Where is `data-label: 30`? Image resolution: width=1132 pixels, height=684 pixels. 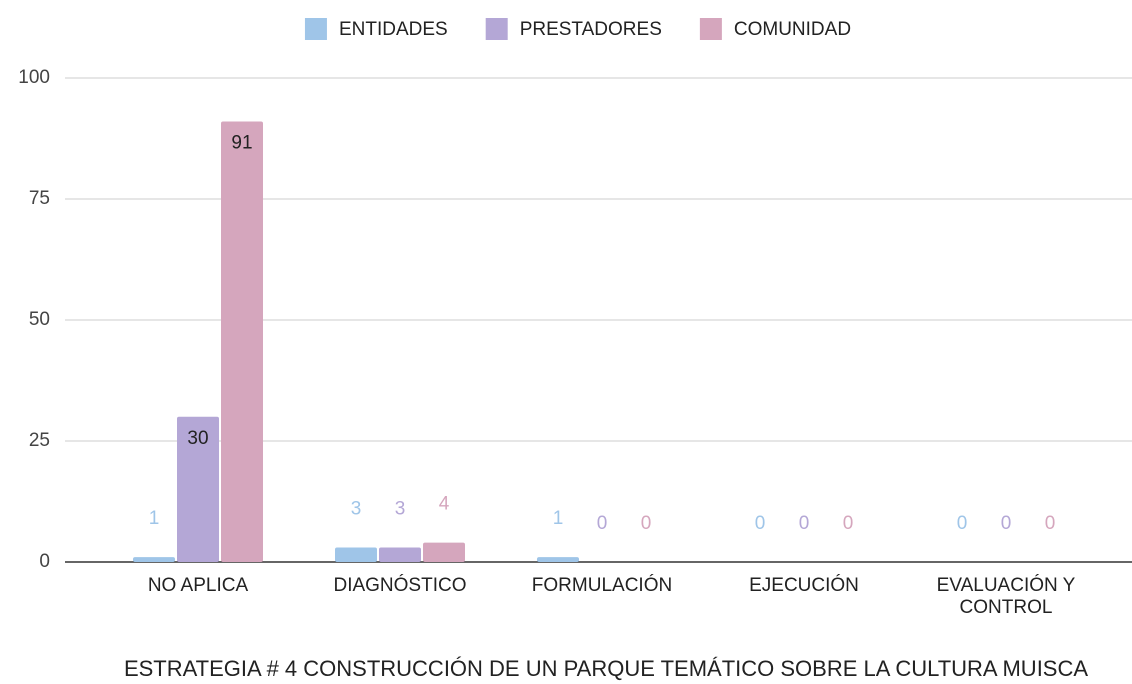
data-label: 30 is located at coordinates (197, 438).